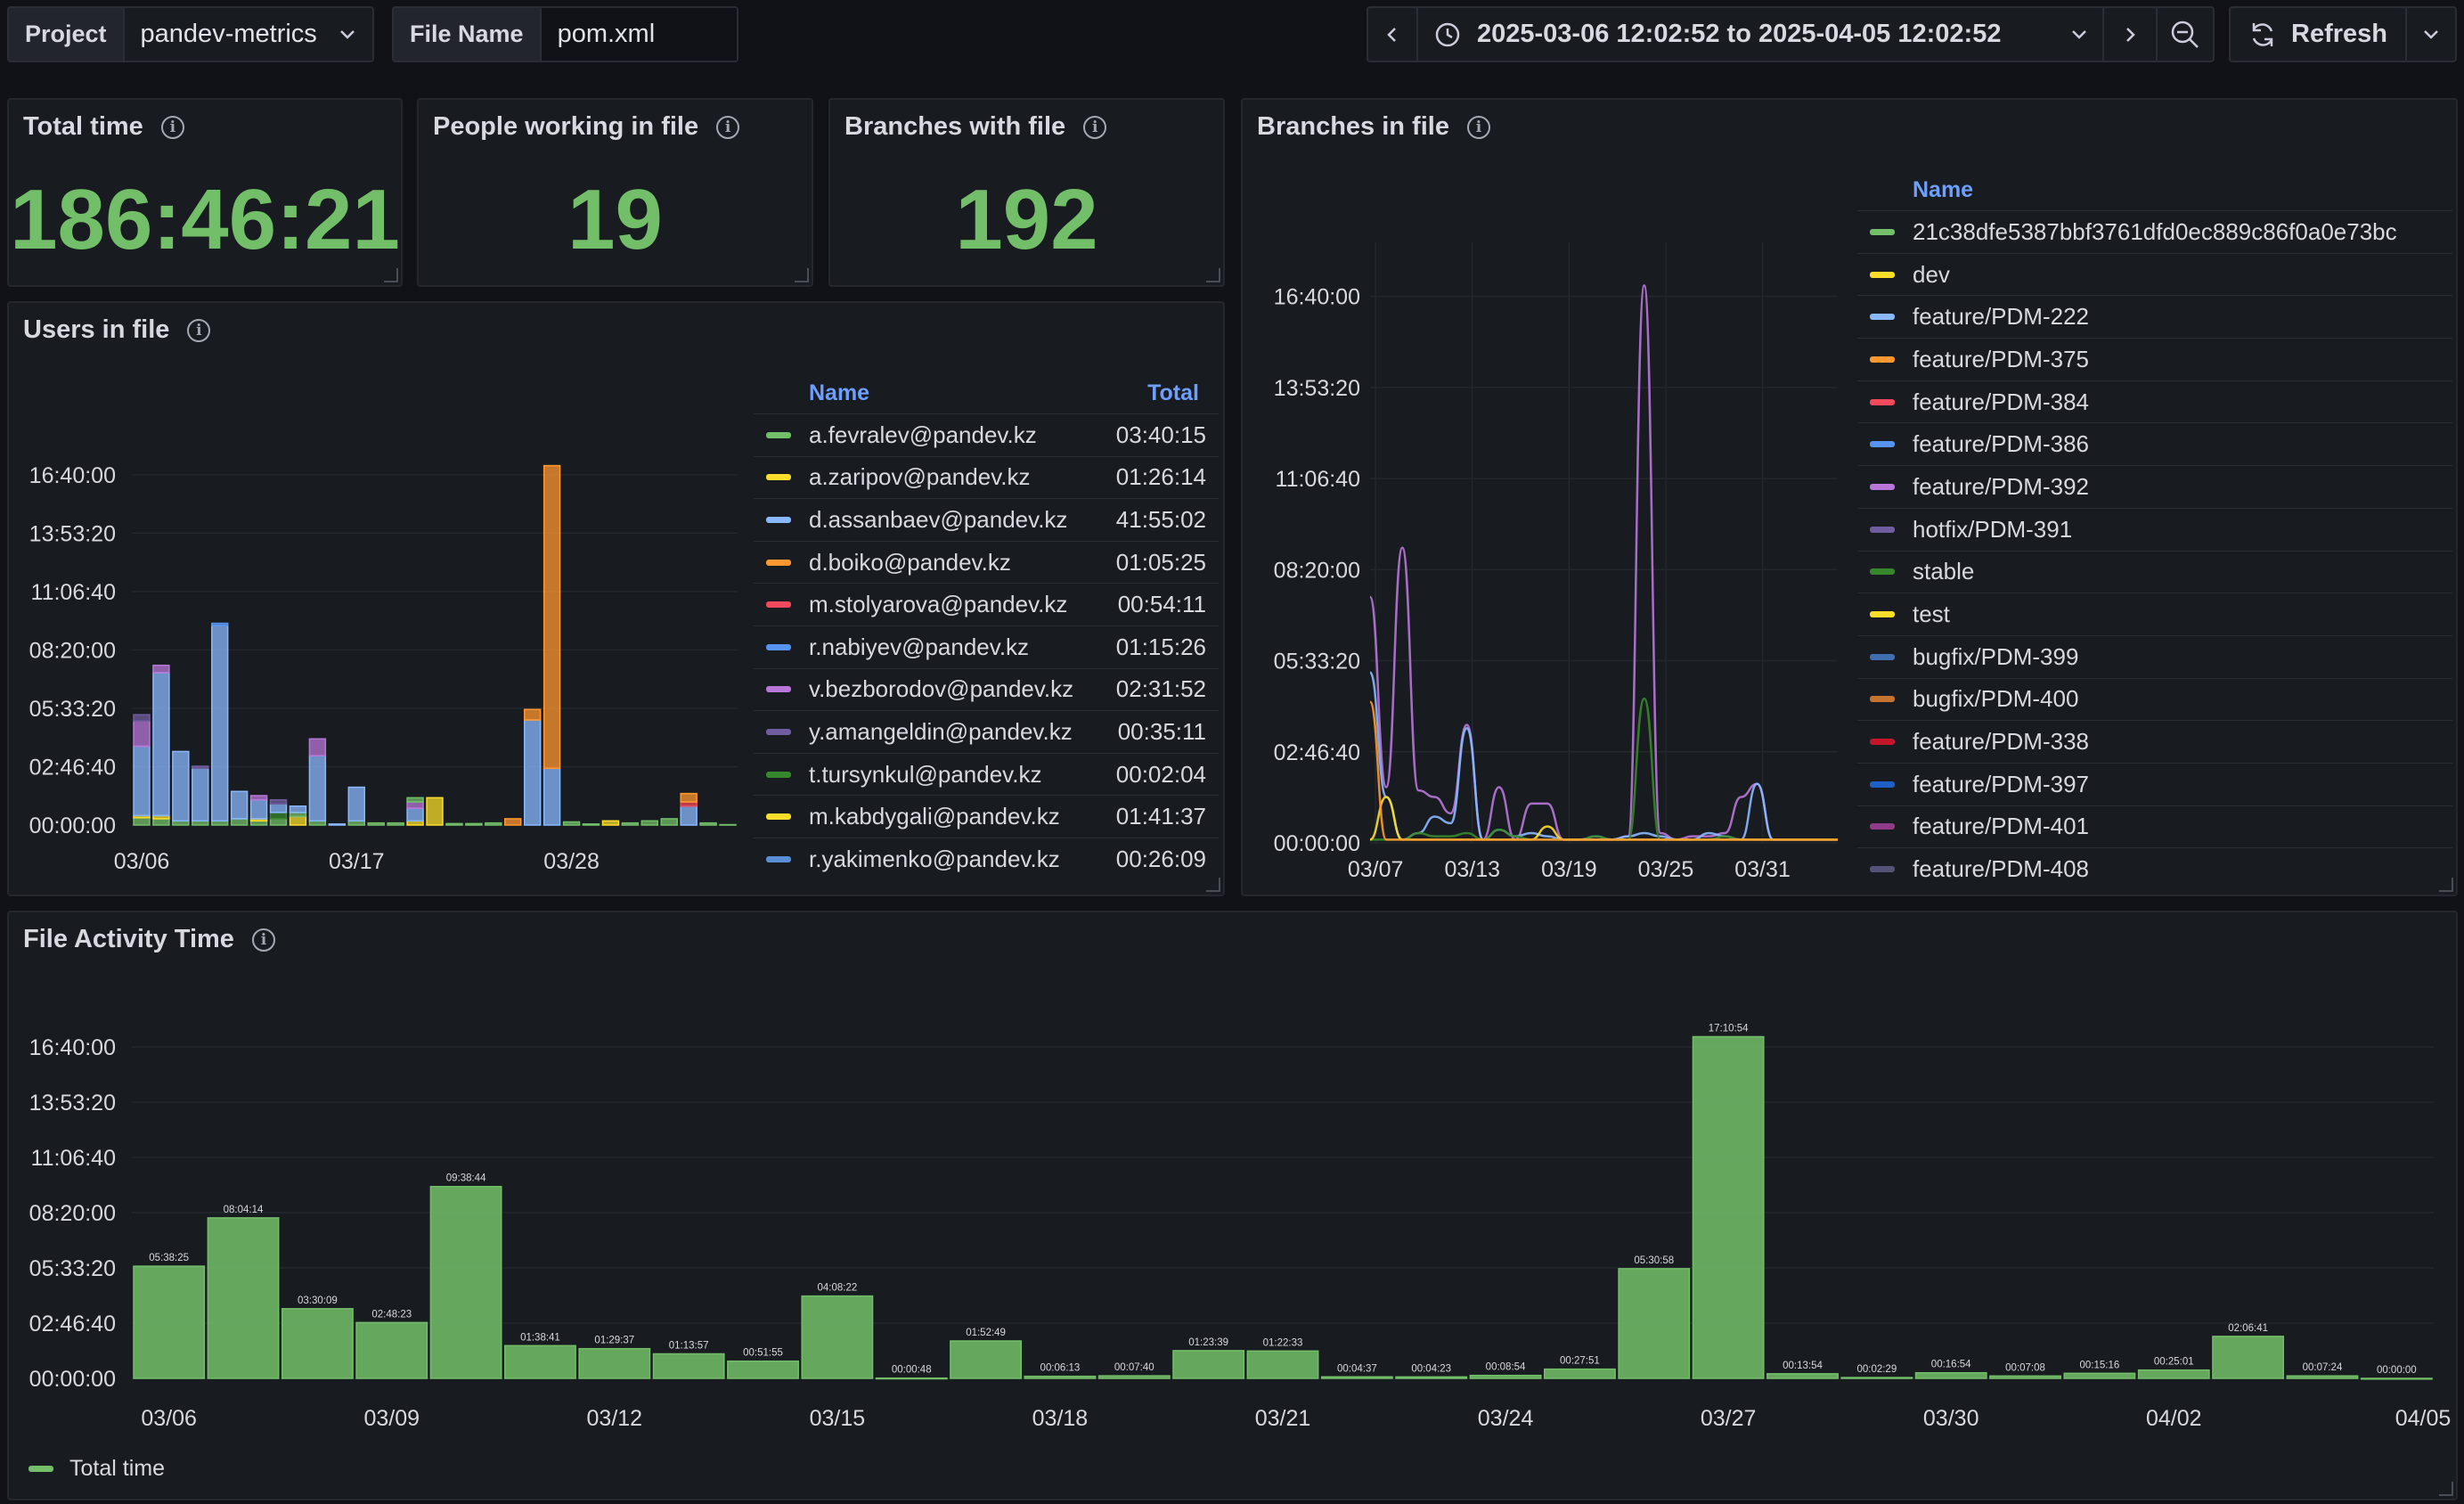 This screenshot has height=1504, width=2464. Describe the element at coordinates (941, 731) in the screenshot. I see `legend-name: y.amangeldin@pandev.kz` at that location.